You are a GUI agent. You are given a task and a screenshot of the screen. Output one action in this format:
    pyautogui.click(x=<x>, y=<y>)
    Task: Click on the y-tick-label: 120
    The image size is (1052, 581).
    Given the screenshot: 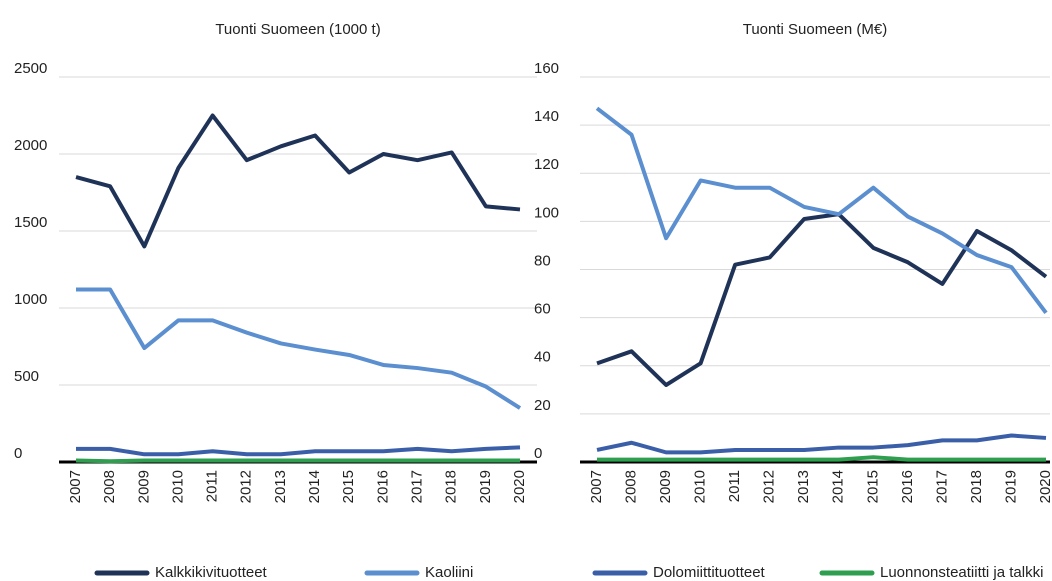 What is the action you would take?
    pyautogui.click(x=546, y=164)
    